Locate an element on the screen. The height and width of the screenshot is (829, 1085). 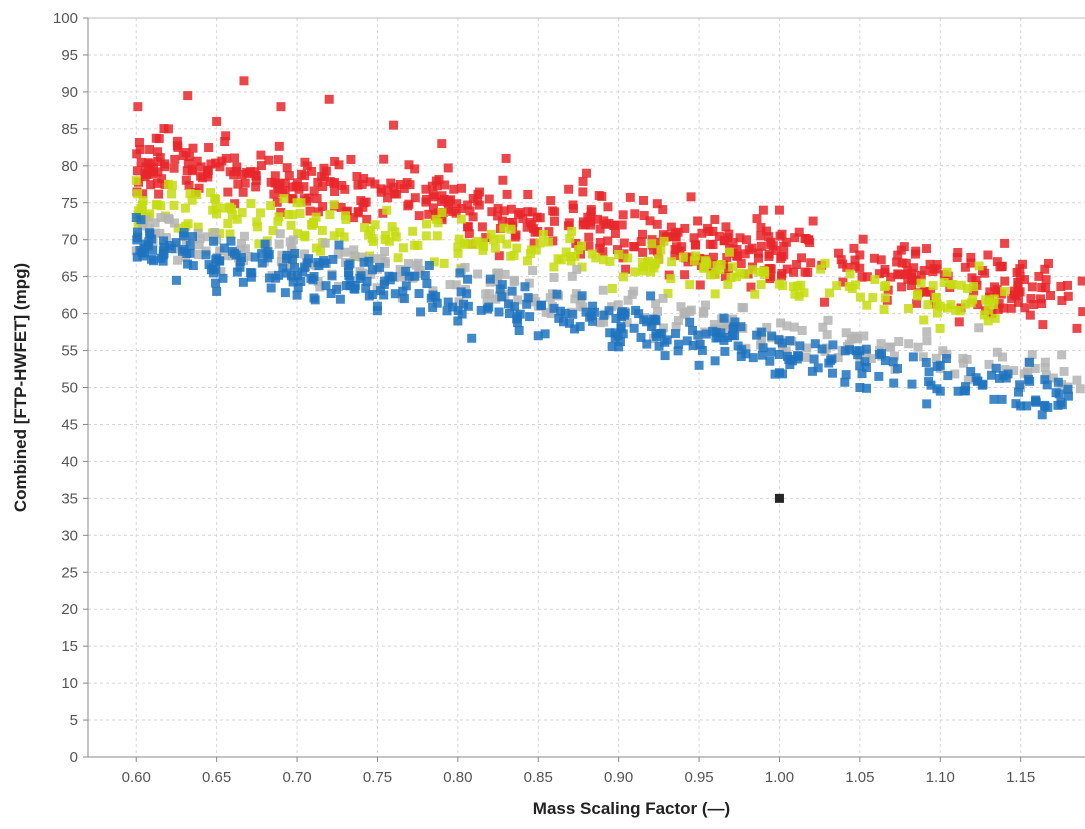
y-tick-label: 100 is located at coordinates (65, 18).